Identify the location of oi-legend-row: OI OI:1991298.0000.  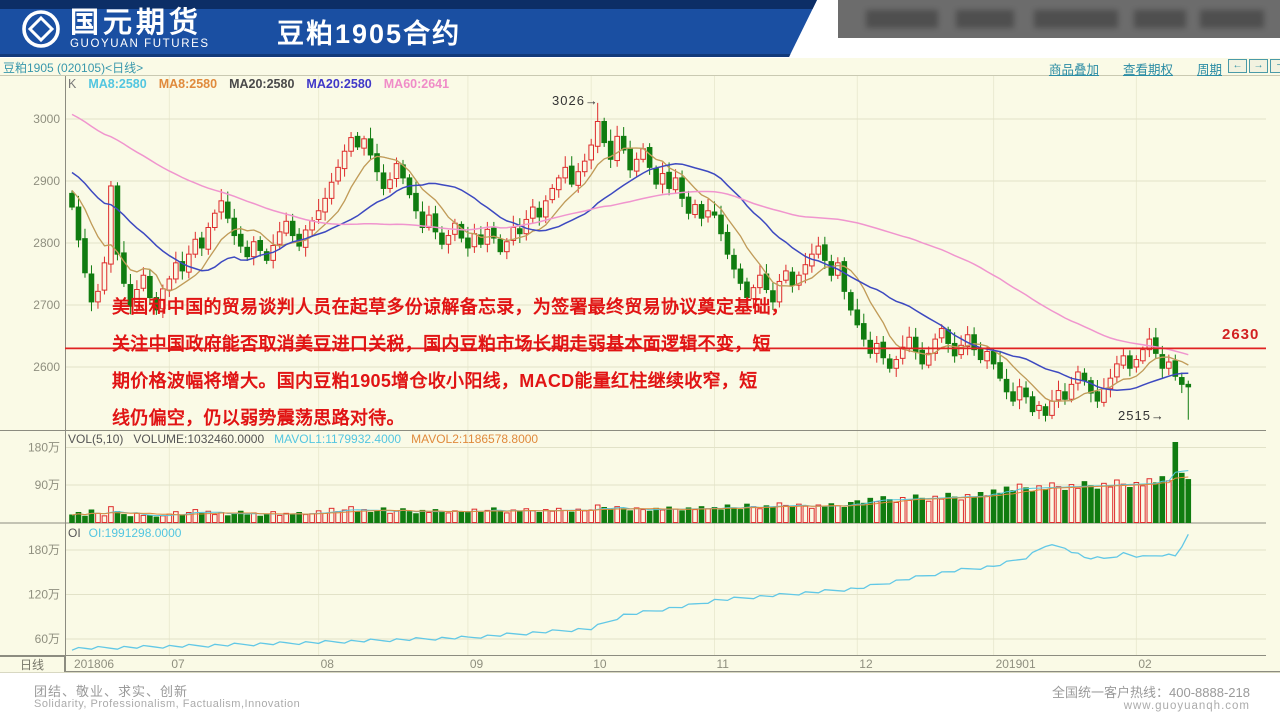
(124, 533).